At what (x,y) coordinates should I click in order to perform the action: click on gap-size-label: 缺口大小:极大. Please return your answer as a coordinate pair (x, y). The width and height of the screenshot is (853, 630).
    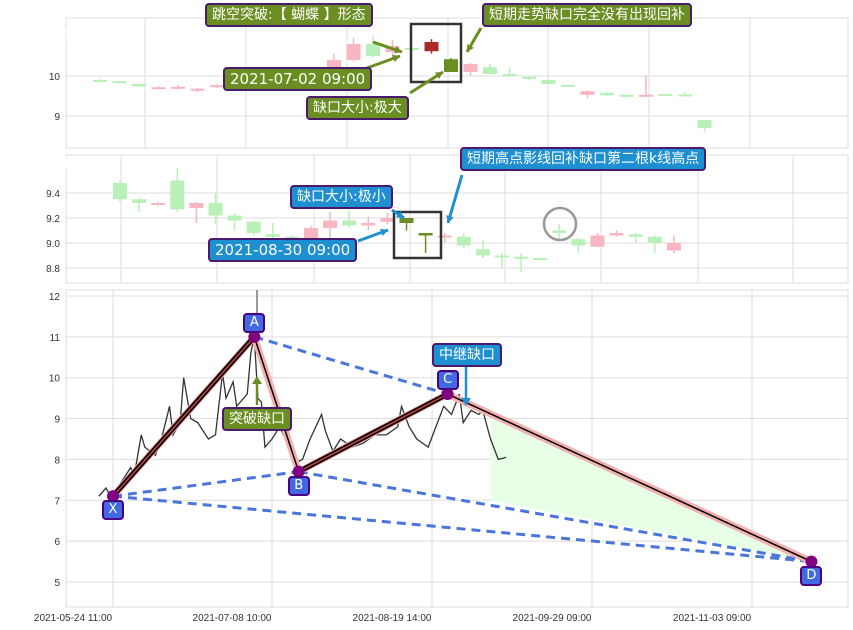
    Looking at the image, I should click on (357, 108).